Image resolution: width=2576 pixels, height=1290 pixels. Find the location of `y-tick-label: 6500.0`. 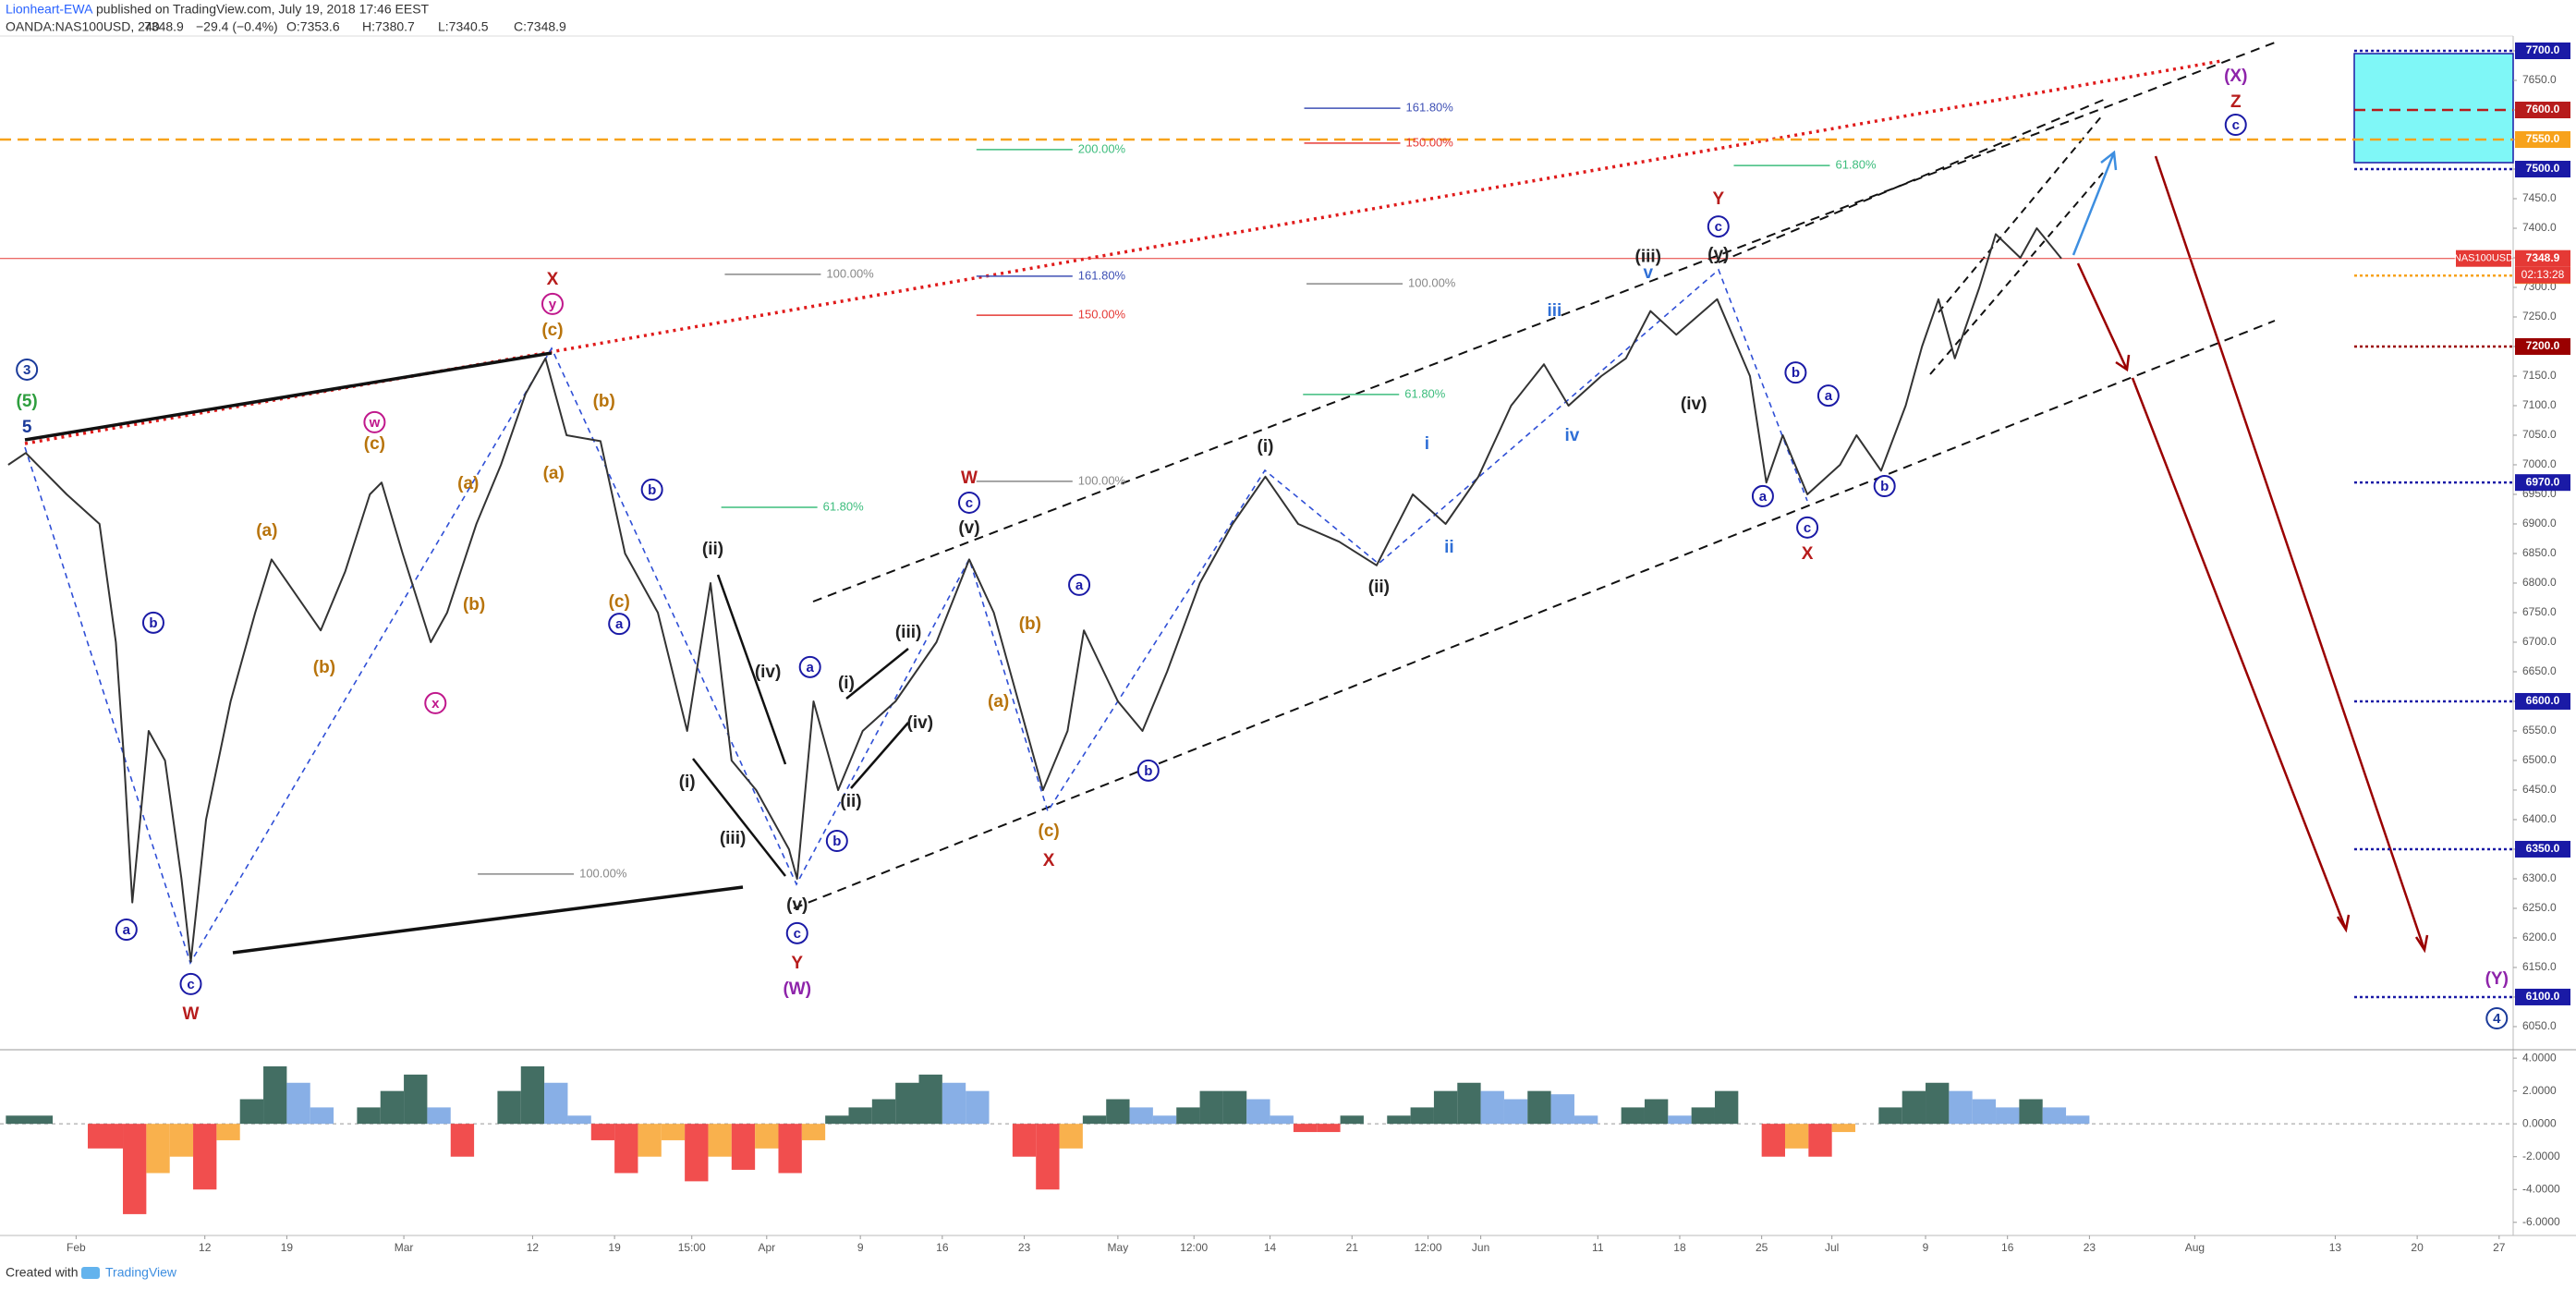

y-tick-label: 6500.0 is located at coordinates (2539, 760).